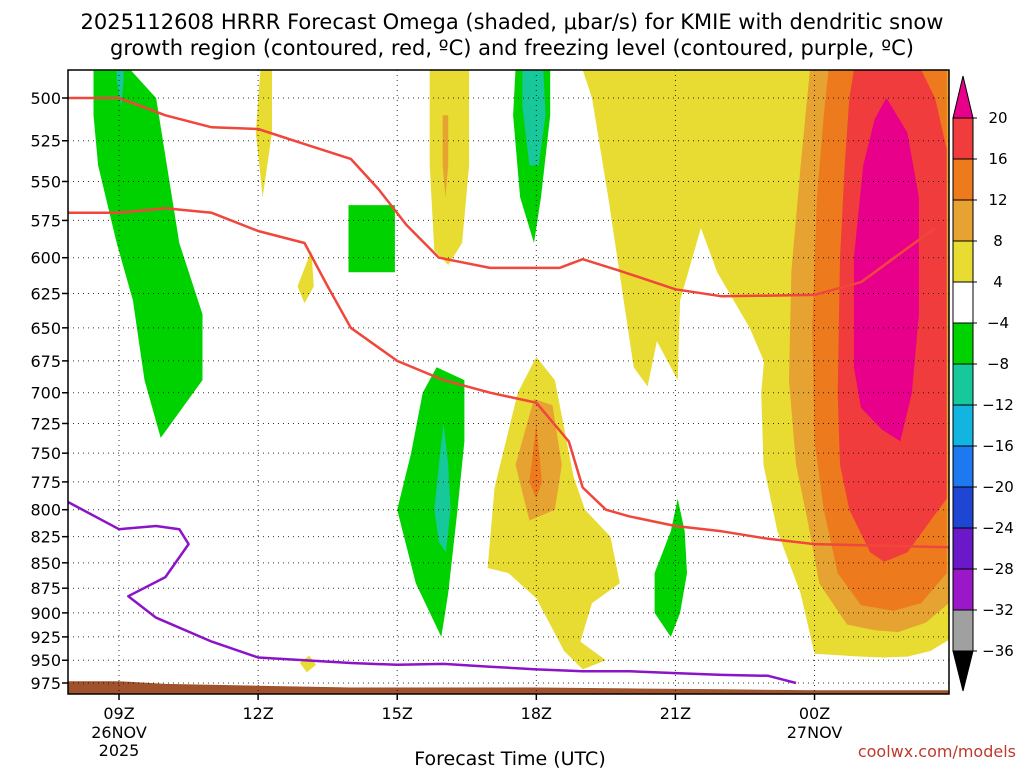 Image resolution: width=1024 pixels, height=768 pixels. What do you see at coordinates (45, 482) in the screenshot?
I see `y-tick-label-775: 775` at bounding box center [45, 482].